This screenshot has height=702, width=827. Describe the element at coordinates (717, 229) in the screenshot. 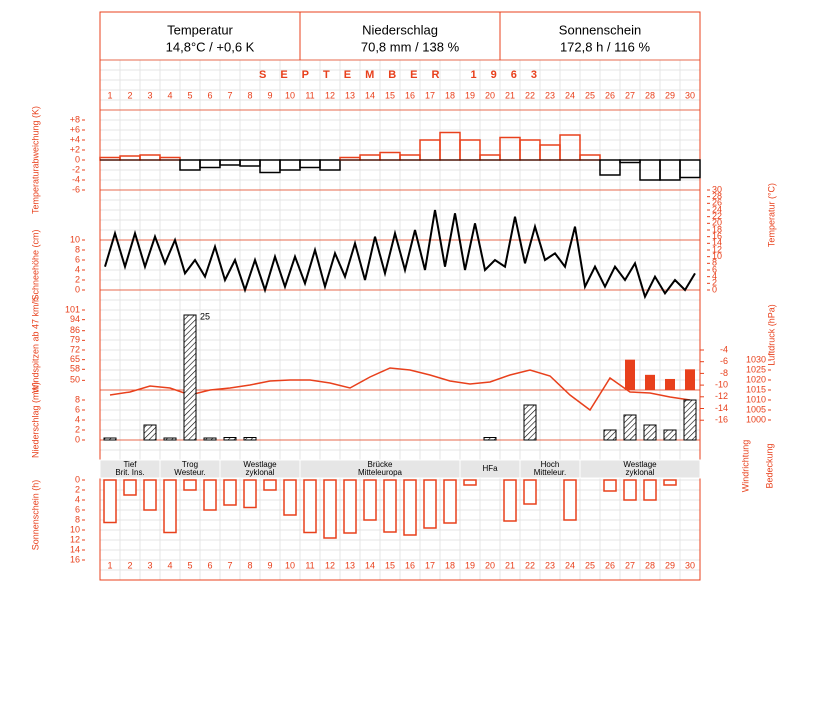

I see `y-tick-label: 18` at that location.